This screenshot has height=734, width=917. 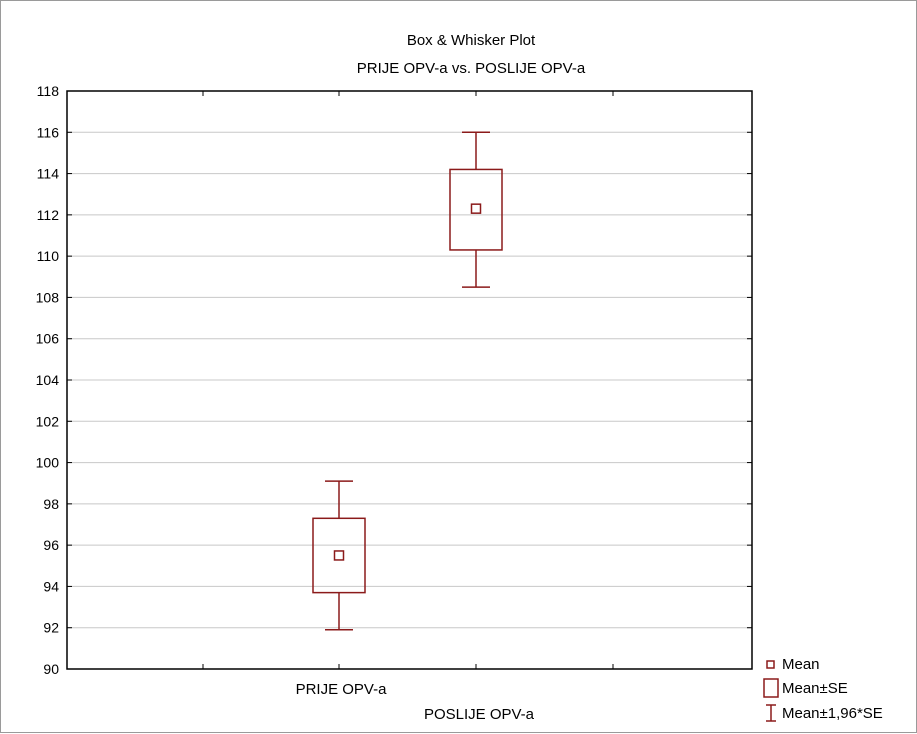 I want to click on y-tick-label: 100, so click(x=48, y=463).